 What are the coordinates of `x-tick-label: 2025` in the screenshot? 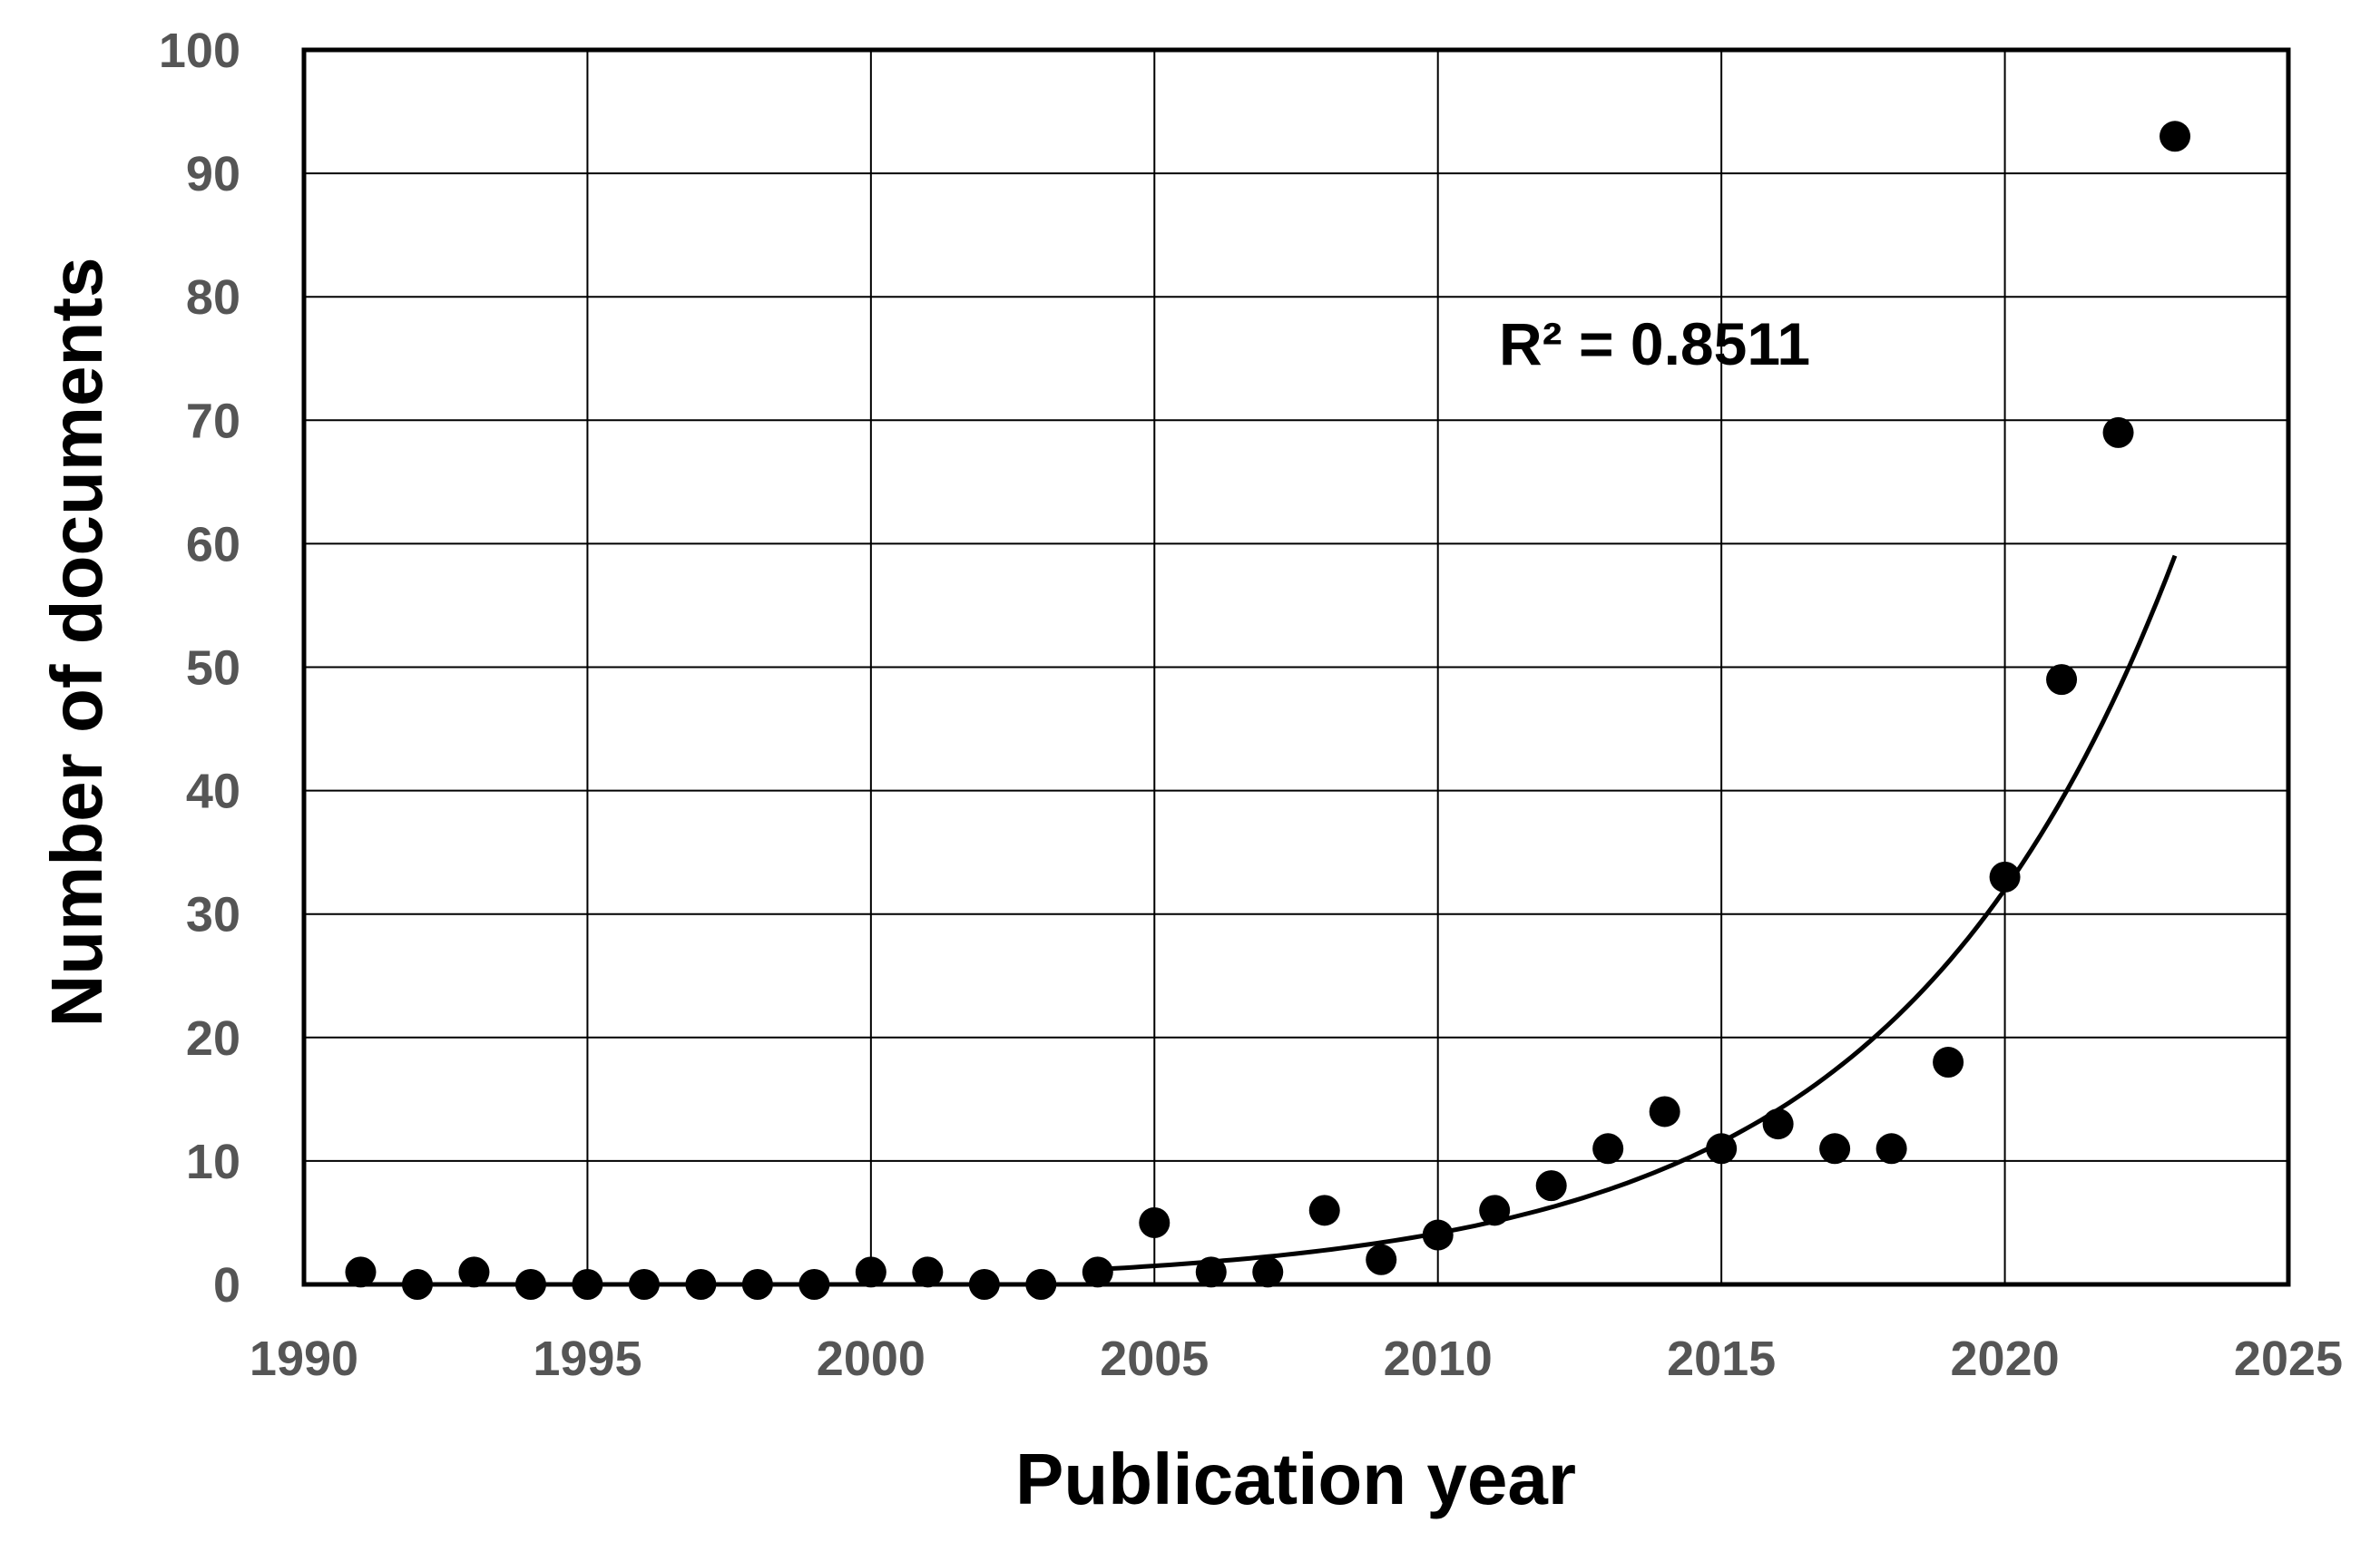 It's located at (2288, 1359).